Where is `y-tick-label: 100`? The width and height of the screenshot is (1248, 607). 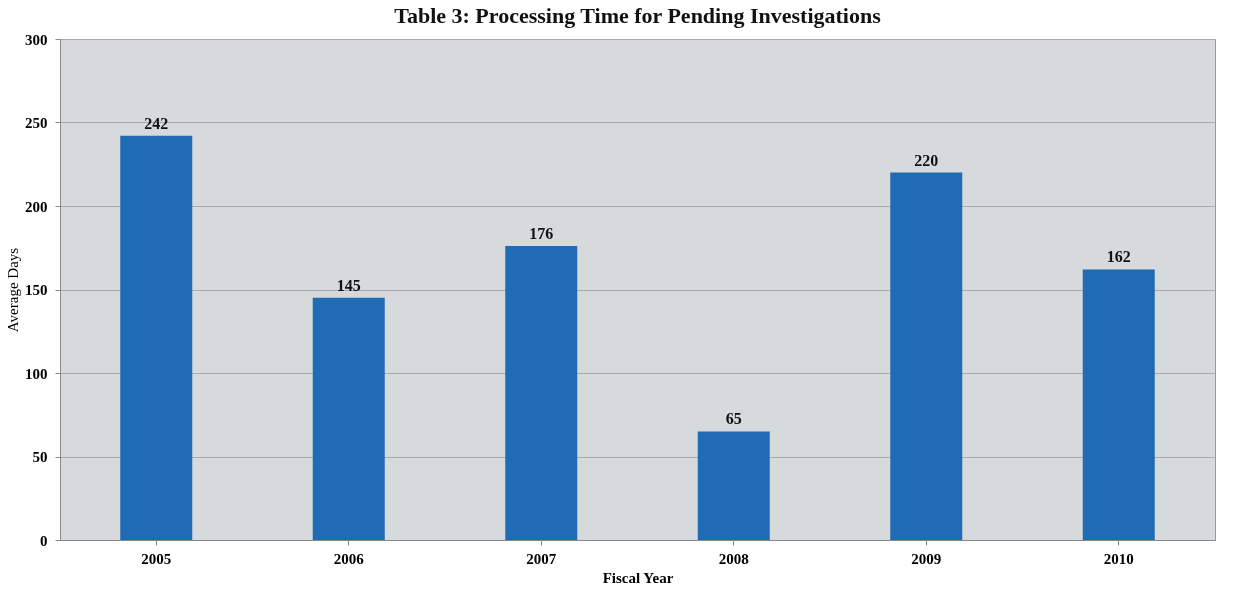 y-tick-label: 100 is located at coordinates (36, 373).